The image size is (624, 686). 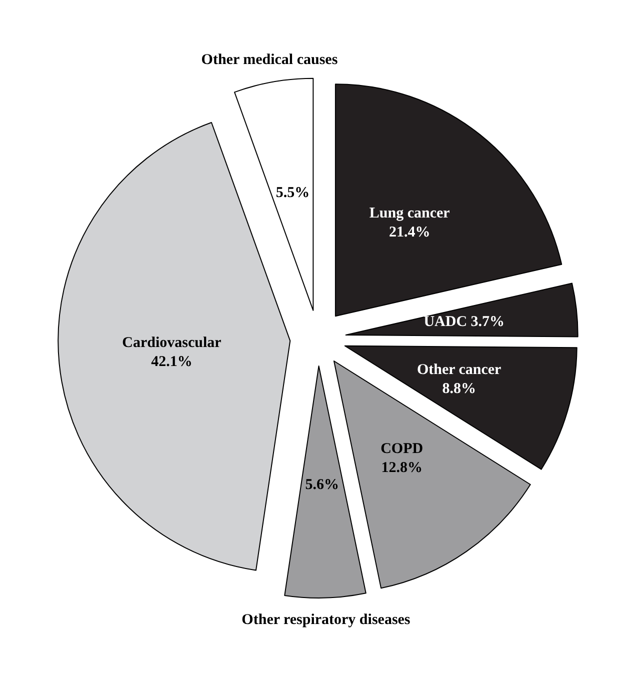 I want to click on slice-label: Lung cancer, so click(x=409, y=214).